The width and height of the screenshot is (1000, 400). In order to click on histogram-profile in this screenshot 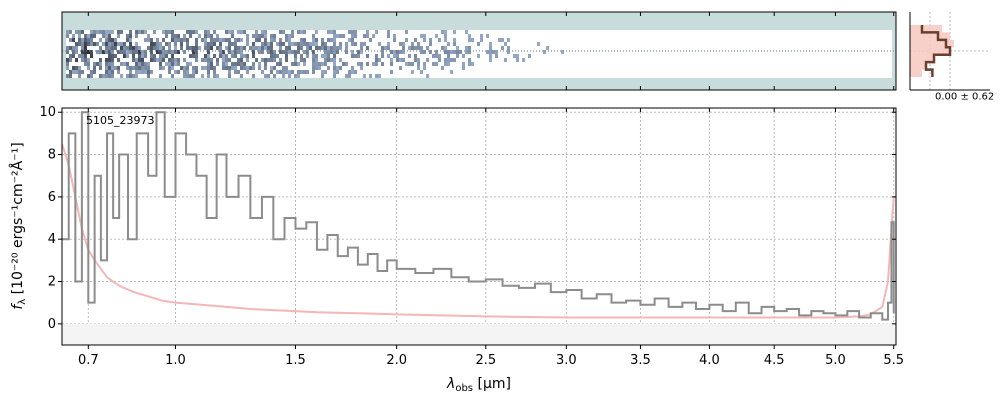, I will do `click(936, 51)`.